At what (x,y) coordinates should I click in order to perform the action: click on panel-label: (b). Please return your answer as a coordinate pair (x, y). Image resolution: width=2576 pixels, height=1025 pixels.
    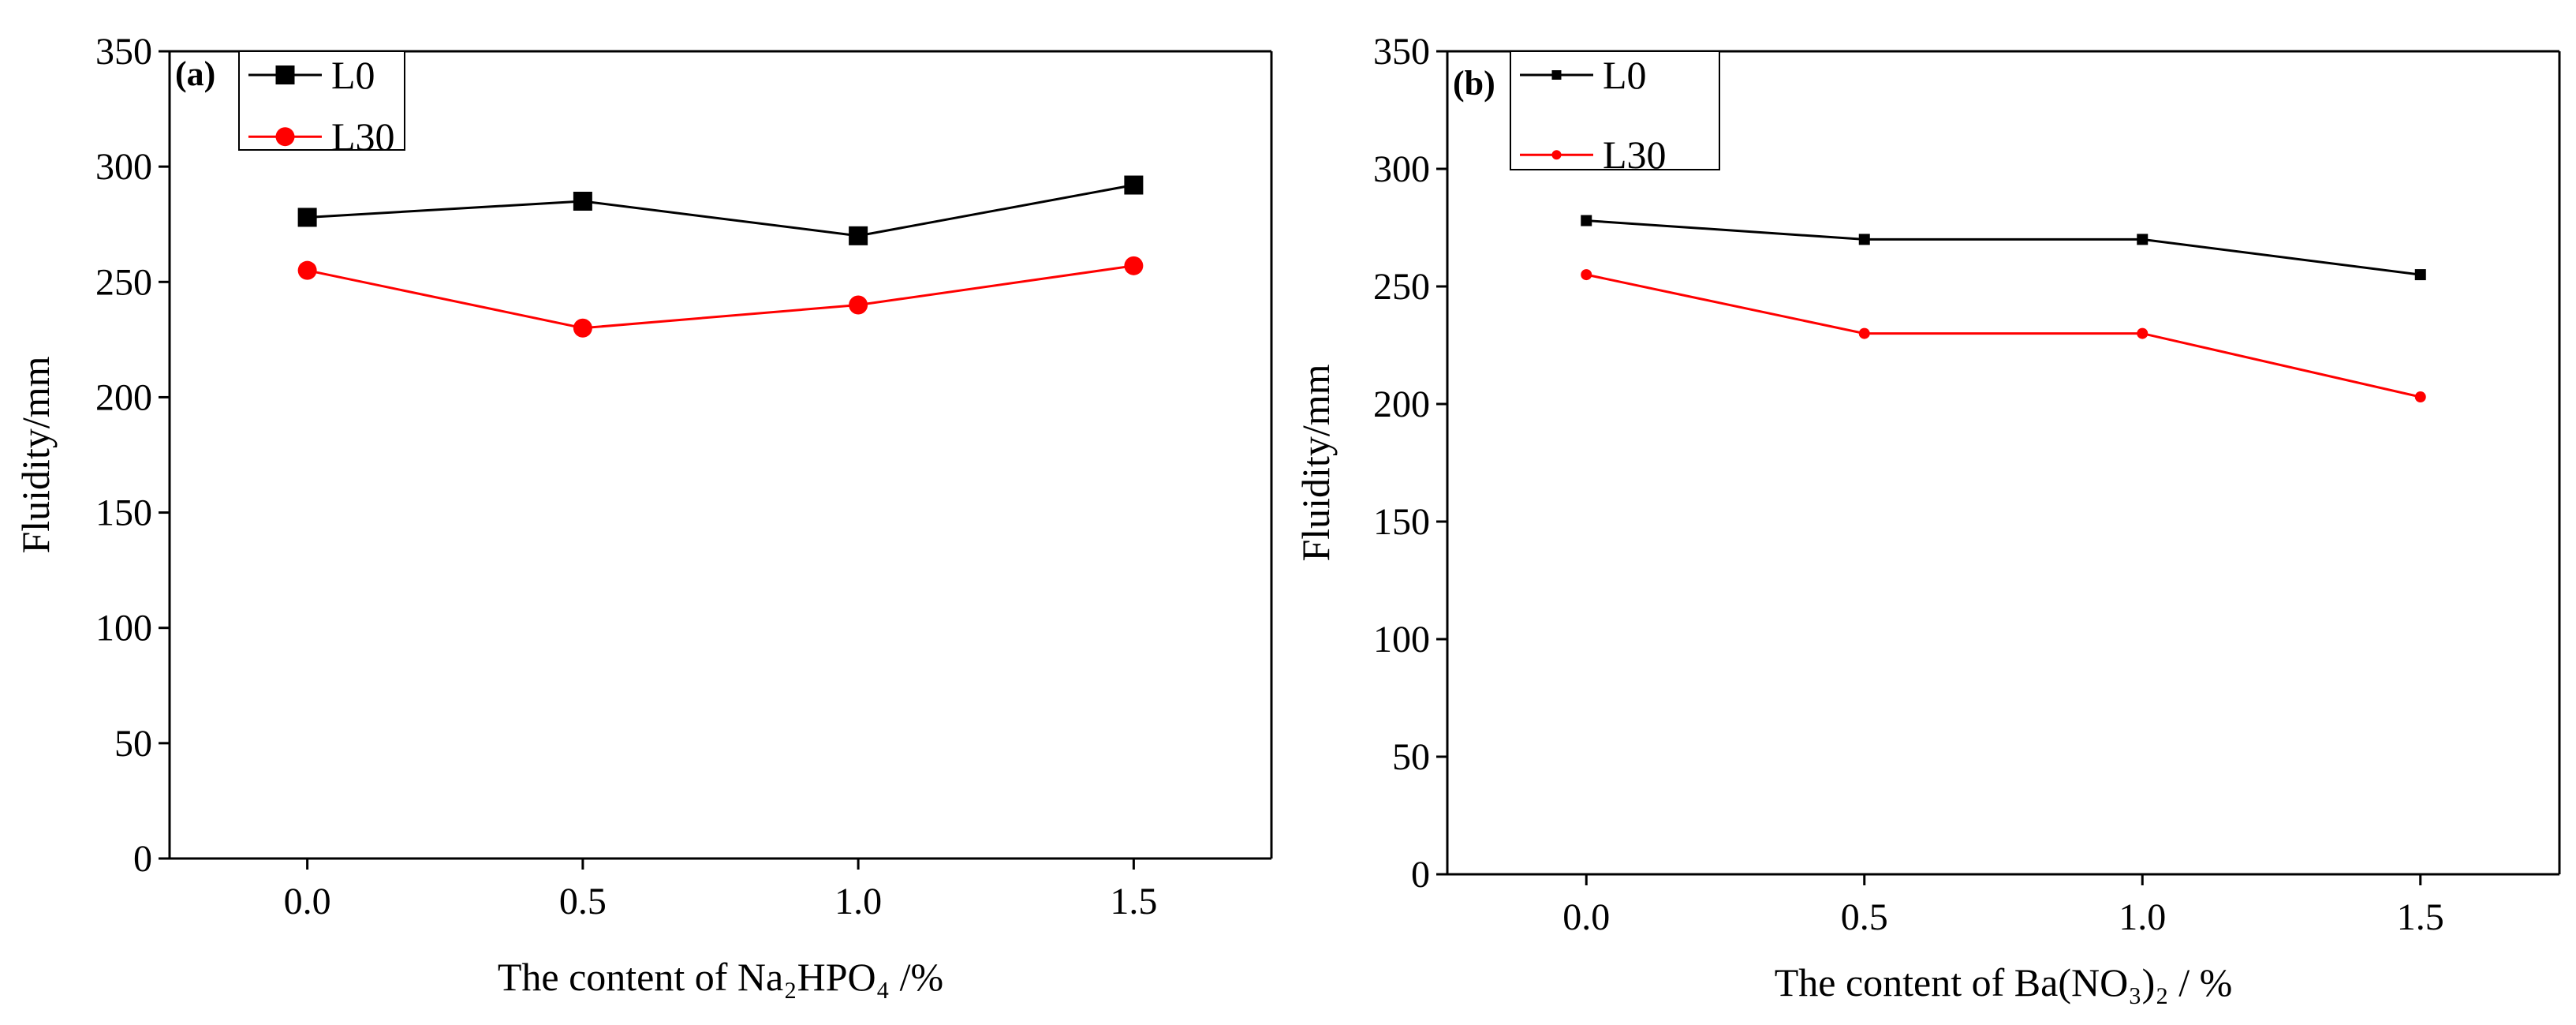
    Looking at the image, I should click on (1474, 83).